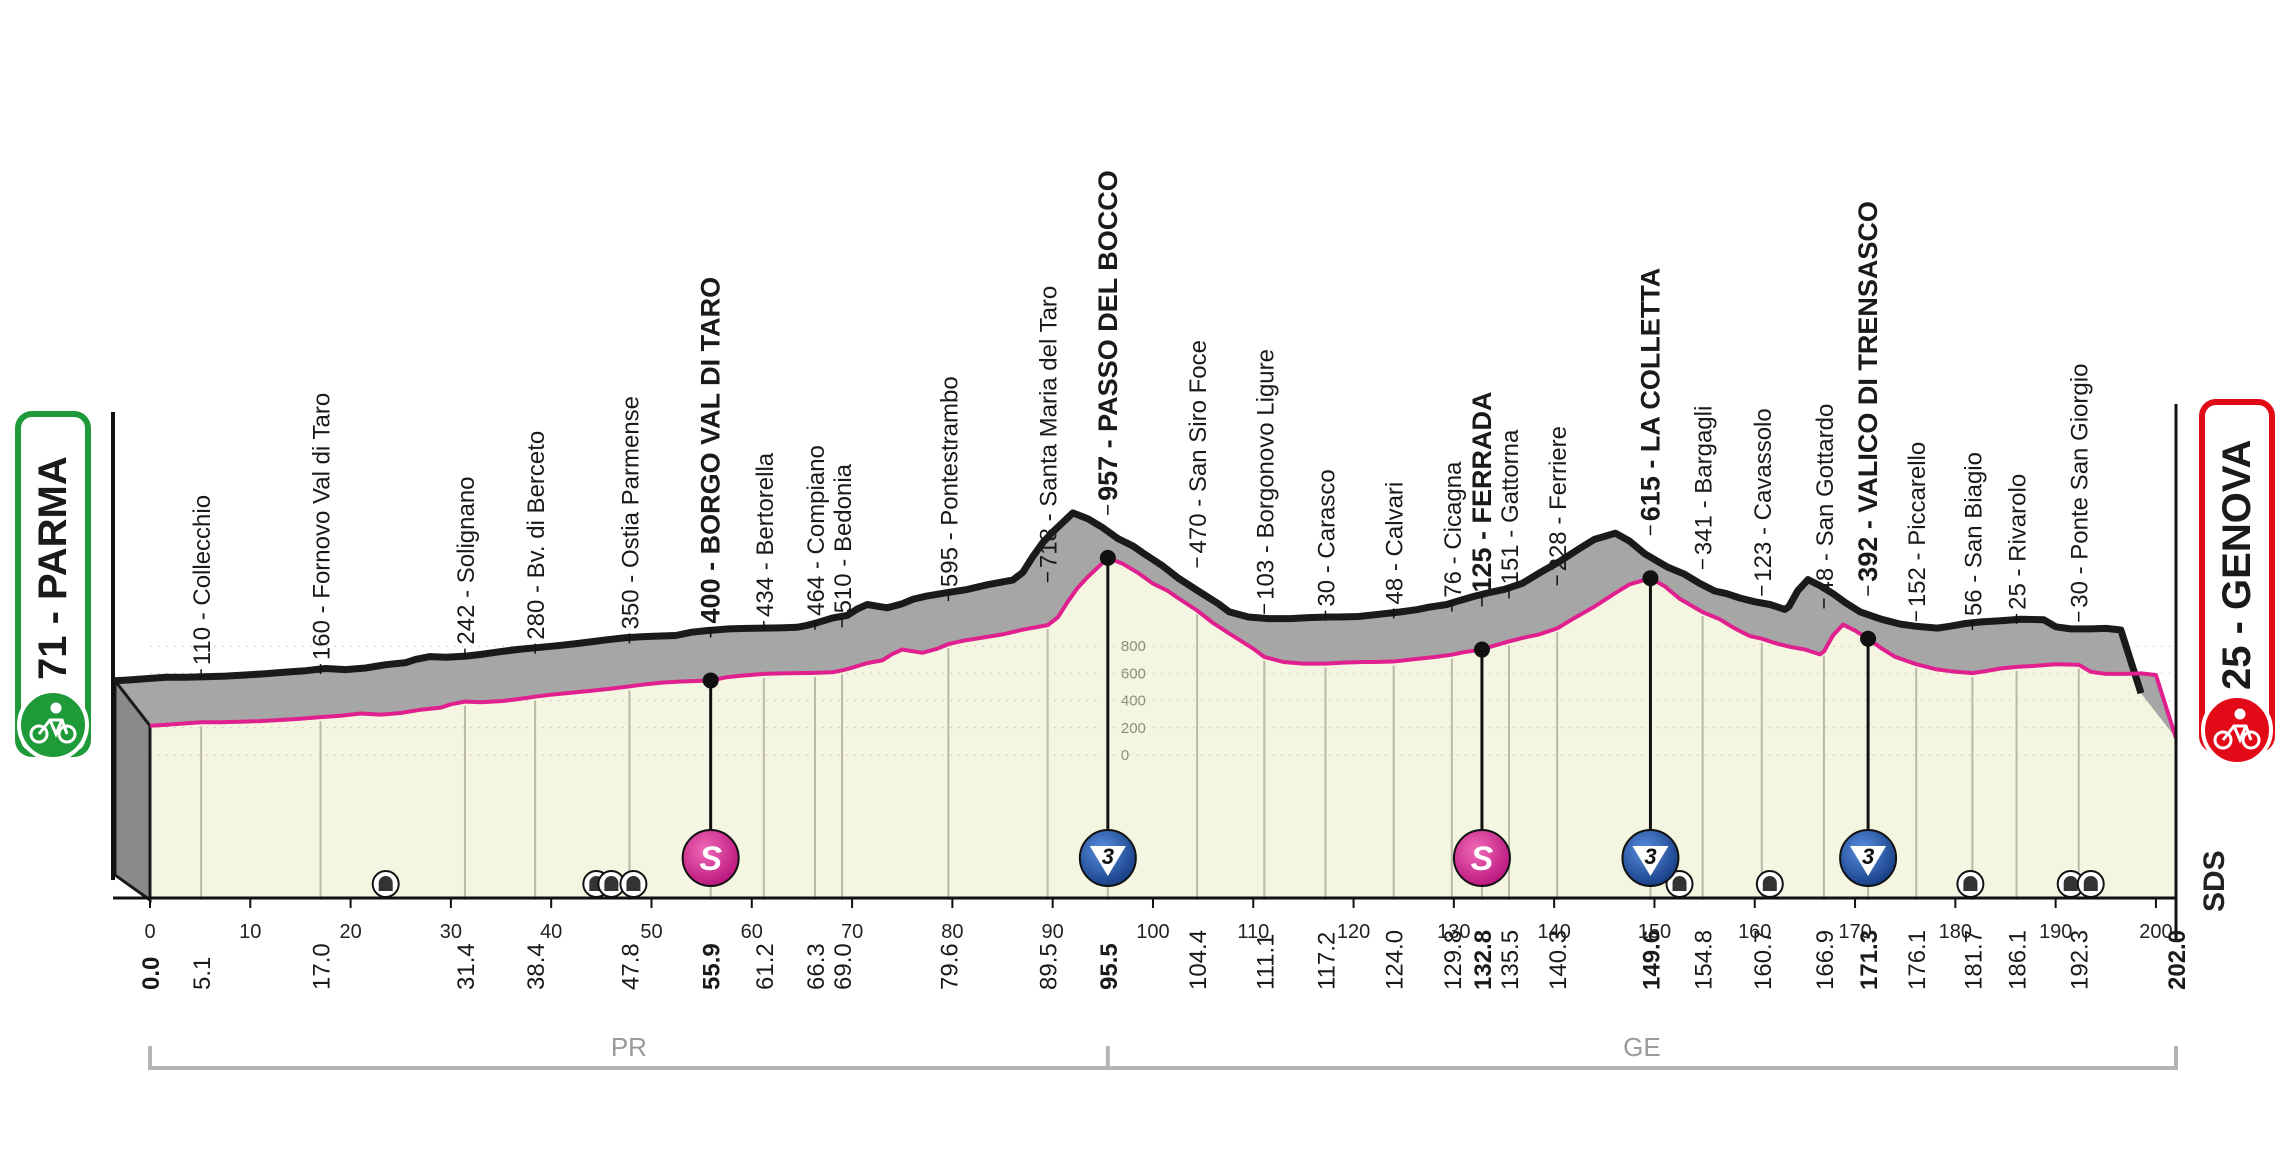 This screenshot has height=1157, width=2291. Describe the element at coordinates (536, 535) in the screenshot. I see `location-label: 280 - Bv. di Berceto` at that location.